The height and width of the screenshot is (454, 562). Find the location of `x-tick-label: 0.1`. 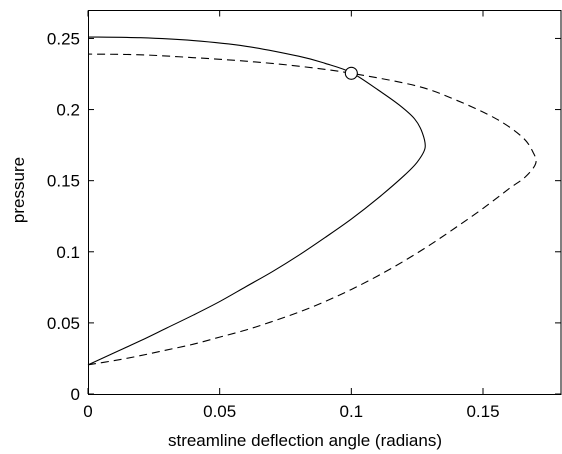

x-tick-label: 0.1 is located at coordinates (352, 411).